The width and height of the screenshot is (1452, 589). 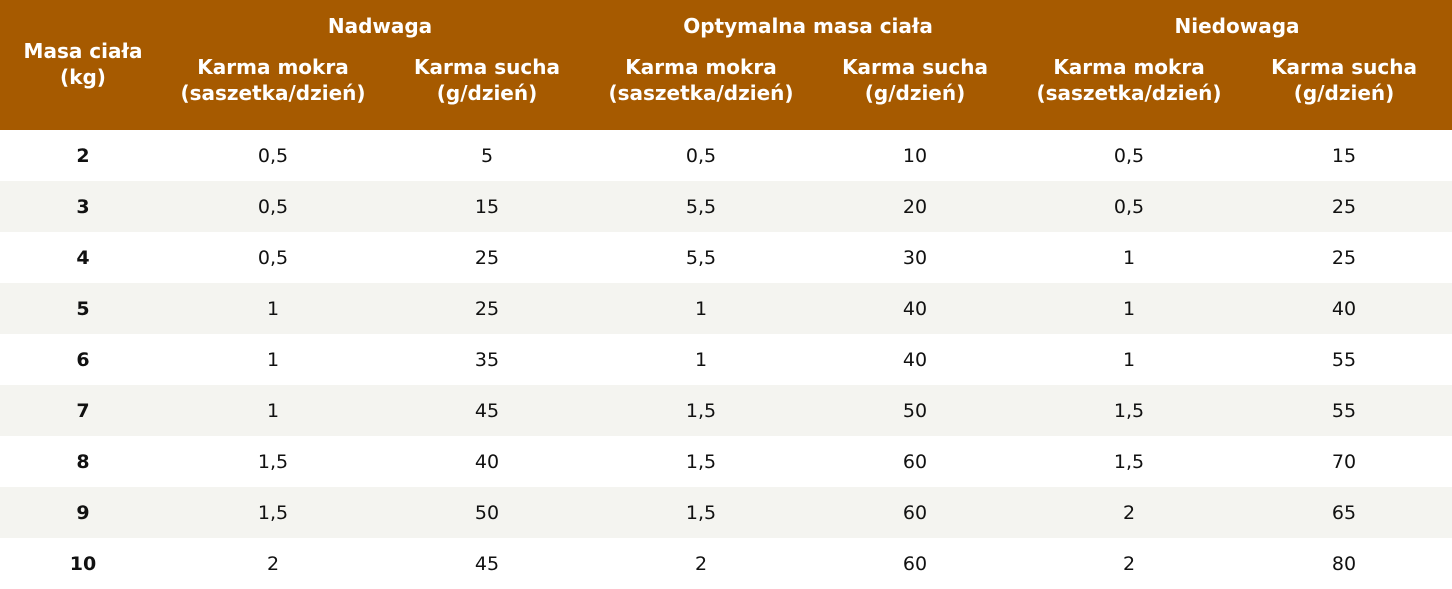 I want to click on portion-cell: 5, so click(x=487, y=155).